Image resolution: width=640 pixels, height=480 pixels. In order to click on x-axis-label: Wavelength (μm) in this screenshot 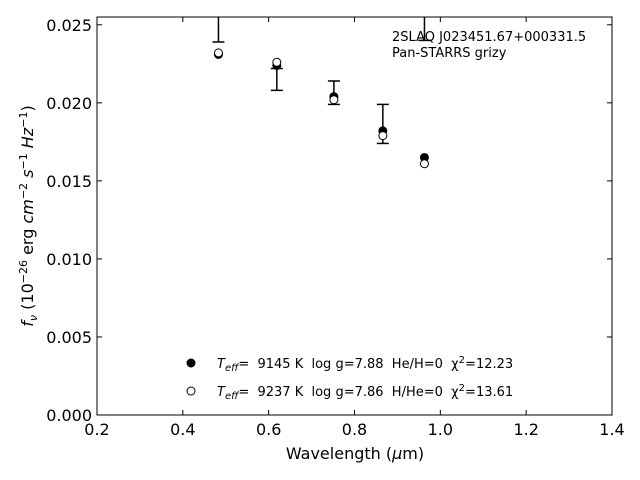, I will do `click(355, 453)`.